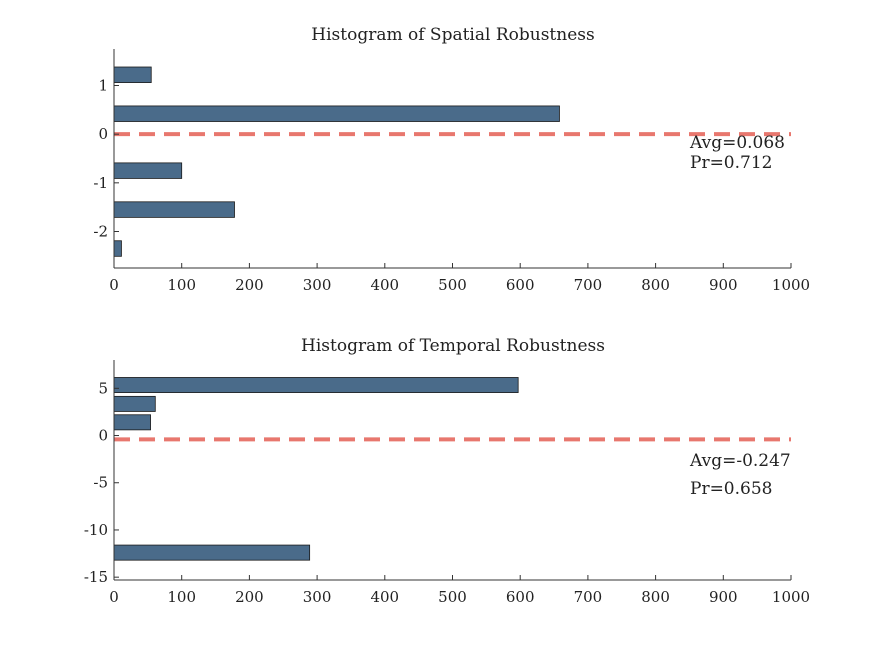  I want to click on y-tick-label: 5, so click(103, 388).